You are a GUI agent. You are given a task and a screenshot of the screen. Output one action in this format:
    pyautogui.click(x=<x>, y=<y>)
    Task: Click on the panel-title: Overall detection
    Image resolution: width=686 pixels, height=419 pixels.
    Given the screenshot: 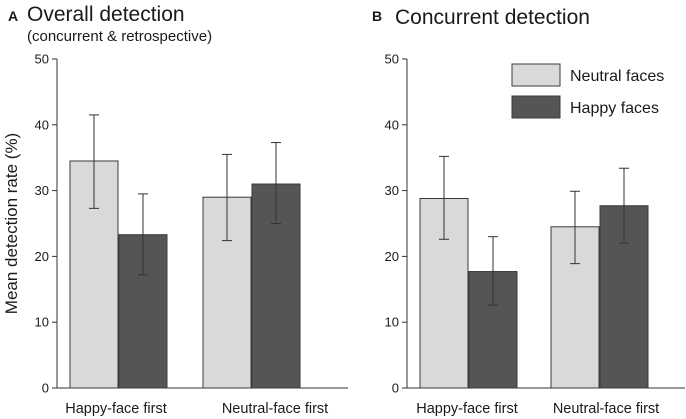 What is the action you would take?
    pyautogui.click(x=106, y=14)
    